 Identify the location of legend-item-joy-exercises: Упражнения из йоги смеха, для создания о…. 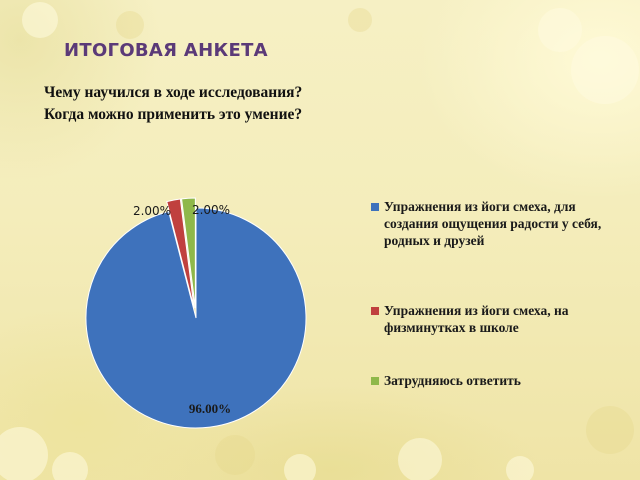
(496, 223).